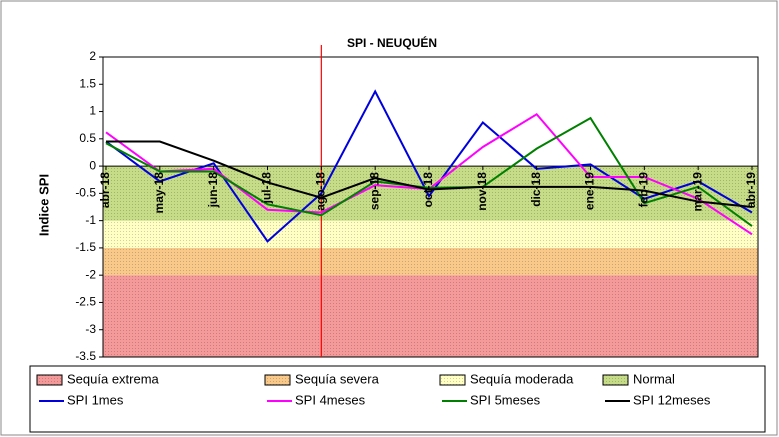 This screenshot has width=779, height=437. Describe the element at coordinates (330, 399) in the screenshot. I see `legend-label: SPI 4meses` at that location.